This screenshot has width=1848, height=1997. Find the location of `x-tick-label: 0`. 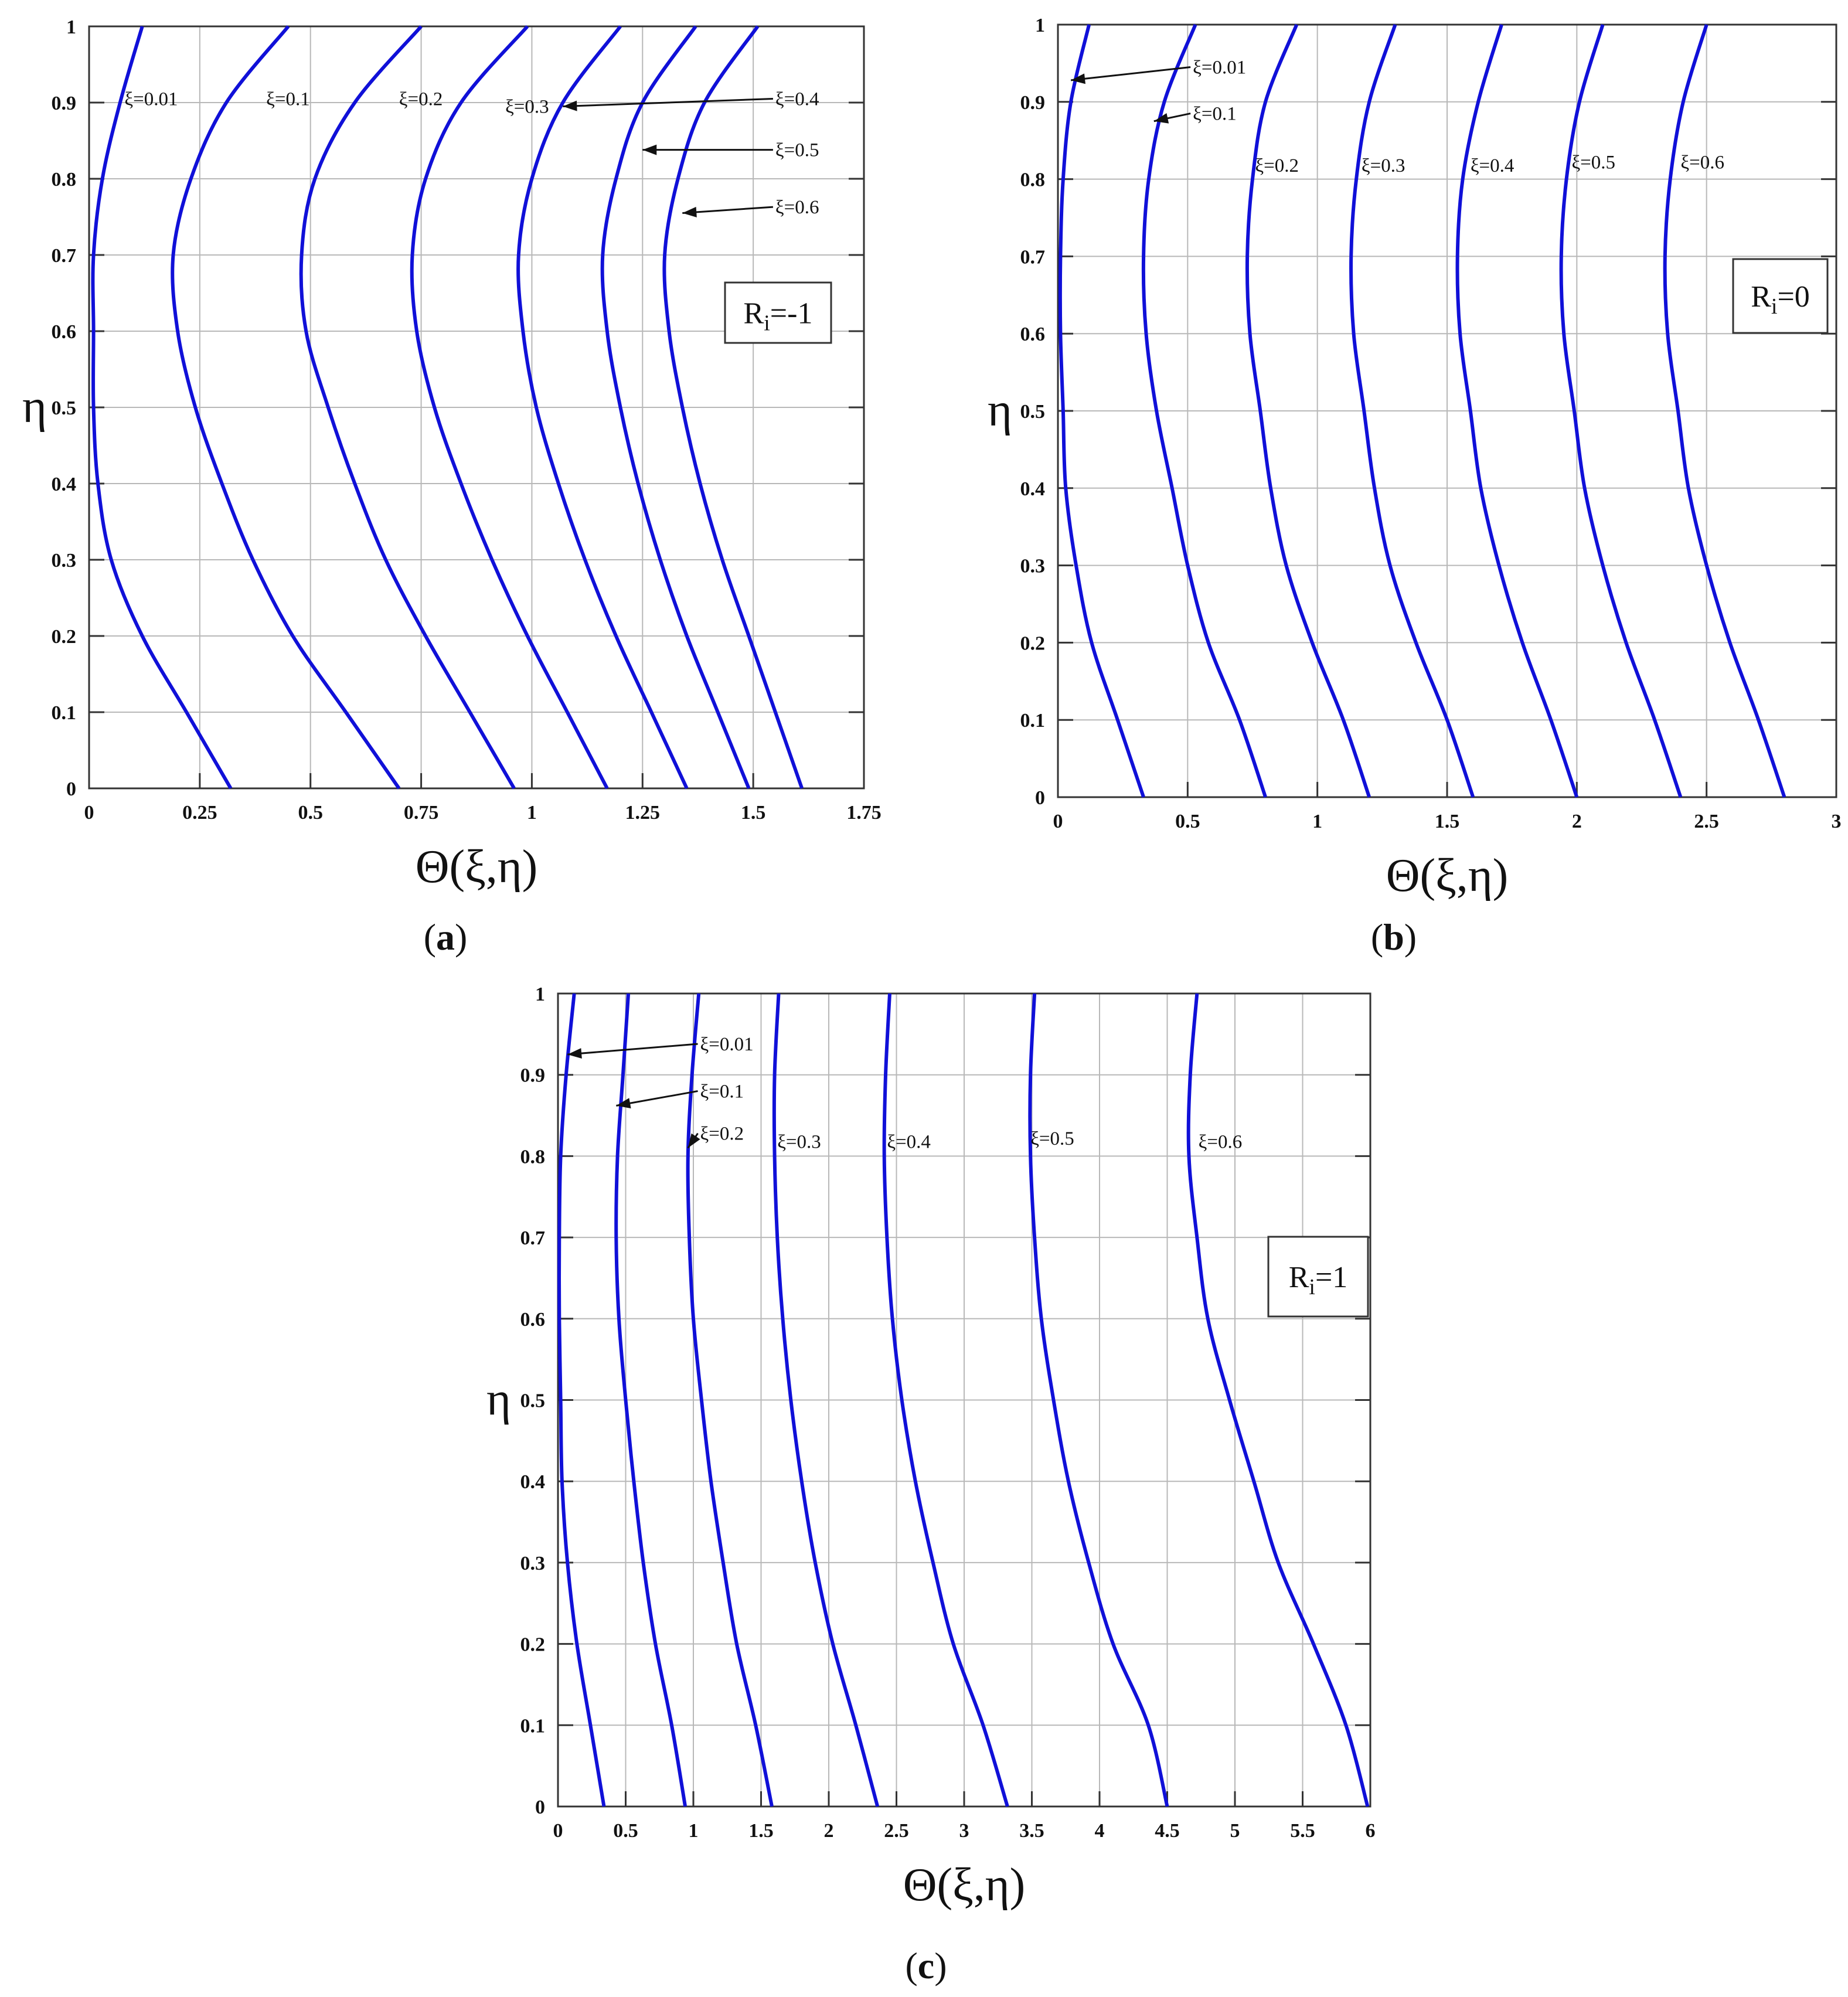

x-tick-label: 0 is located at coordinates (1058, 821).